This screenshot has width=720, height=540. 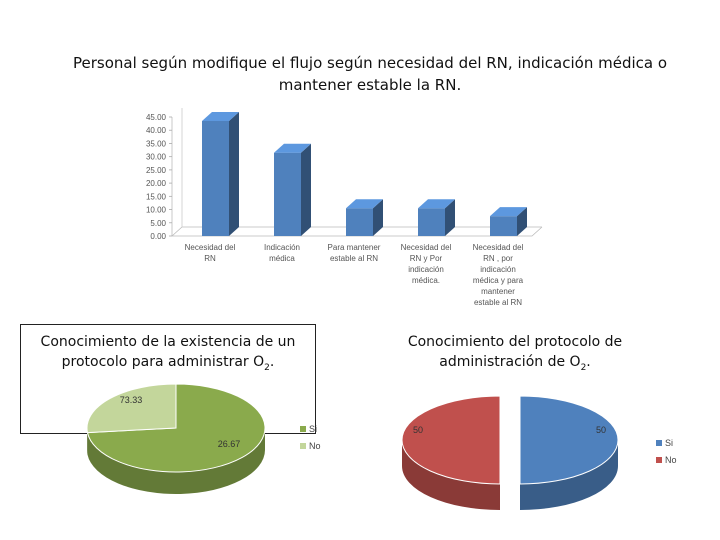 I want to click on bar-y-tick-label: 15.00, so click(x=156, y=196).